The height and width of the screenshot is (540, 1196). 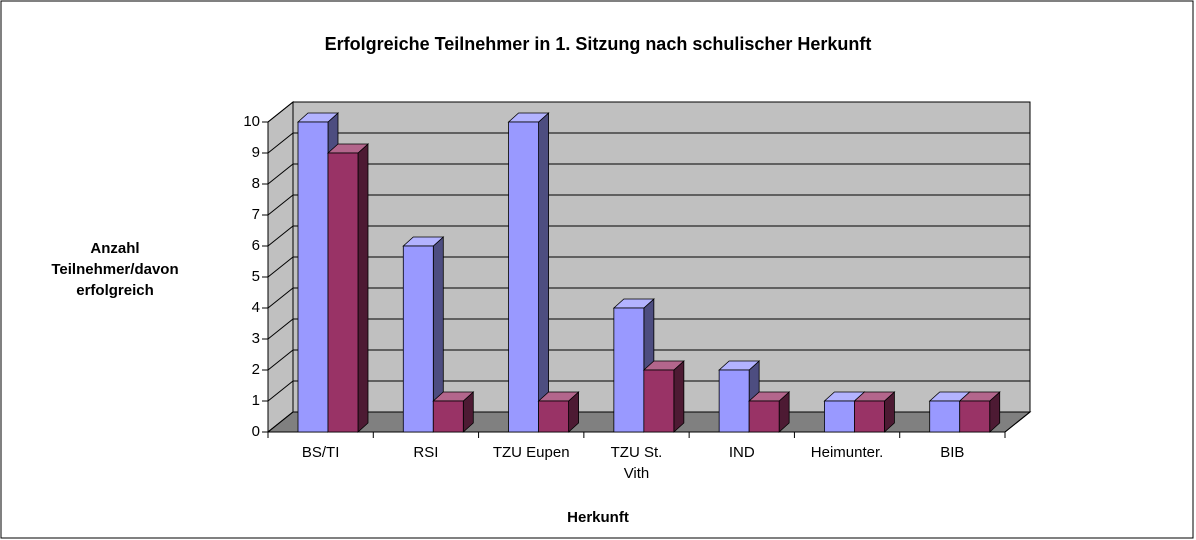 I want to click on y-axis-title: Anzahl Teilnehmer/davon erfolgreich, so click(x=115, y=269).